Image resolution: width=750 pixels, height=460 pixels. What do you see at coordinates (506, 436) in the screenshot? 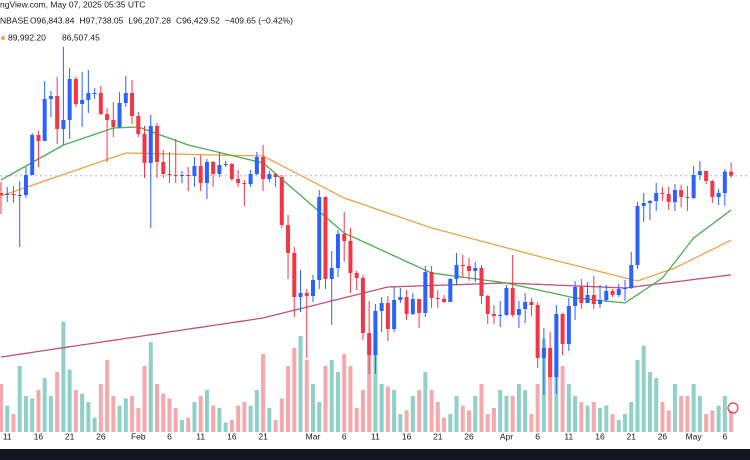
I see `x-tick-label: Apr` at bounding box center [506, 436].